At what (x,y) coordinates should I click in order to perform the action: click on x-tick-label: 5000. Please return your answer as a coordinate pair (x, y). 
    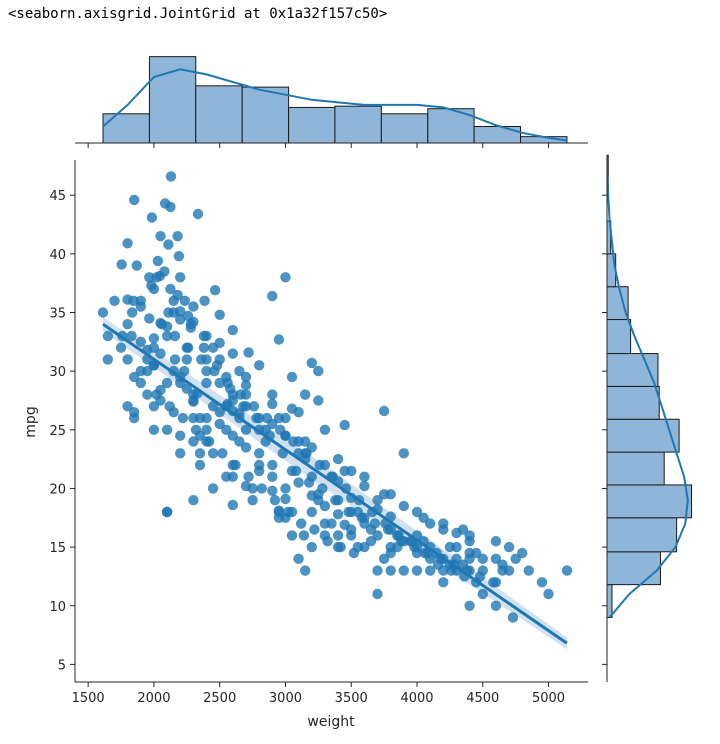
    Looking at the image, I should click on (548, 698).